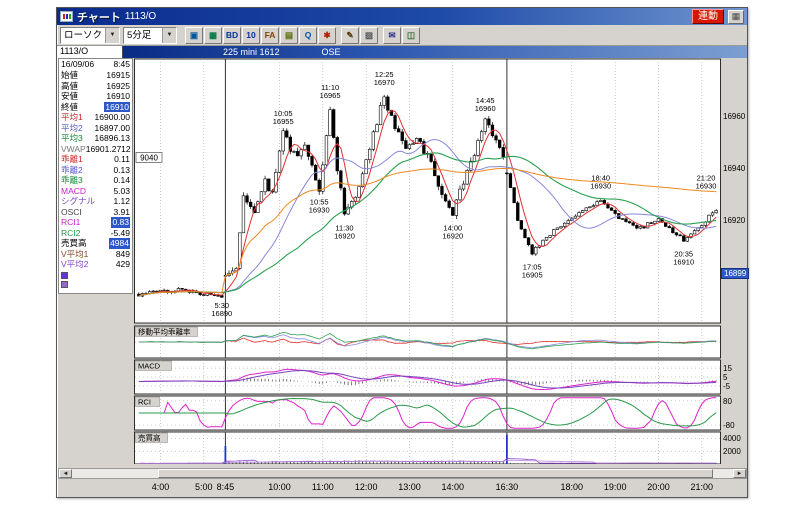 The height and width of the screenshot is (507, 800). Describe the element at coordinates (119, 243) in the screenshot. I see `row-value: 4984` at that location.